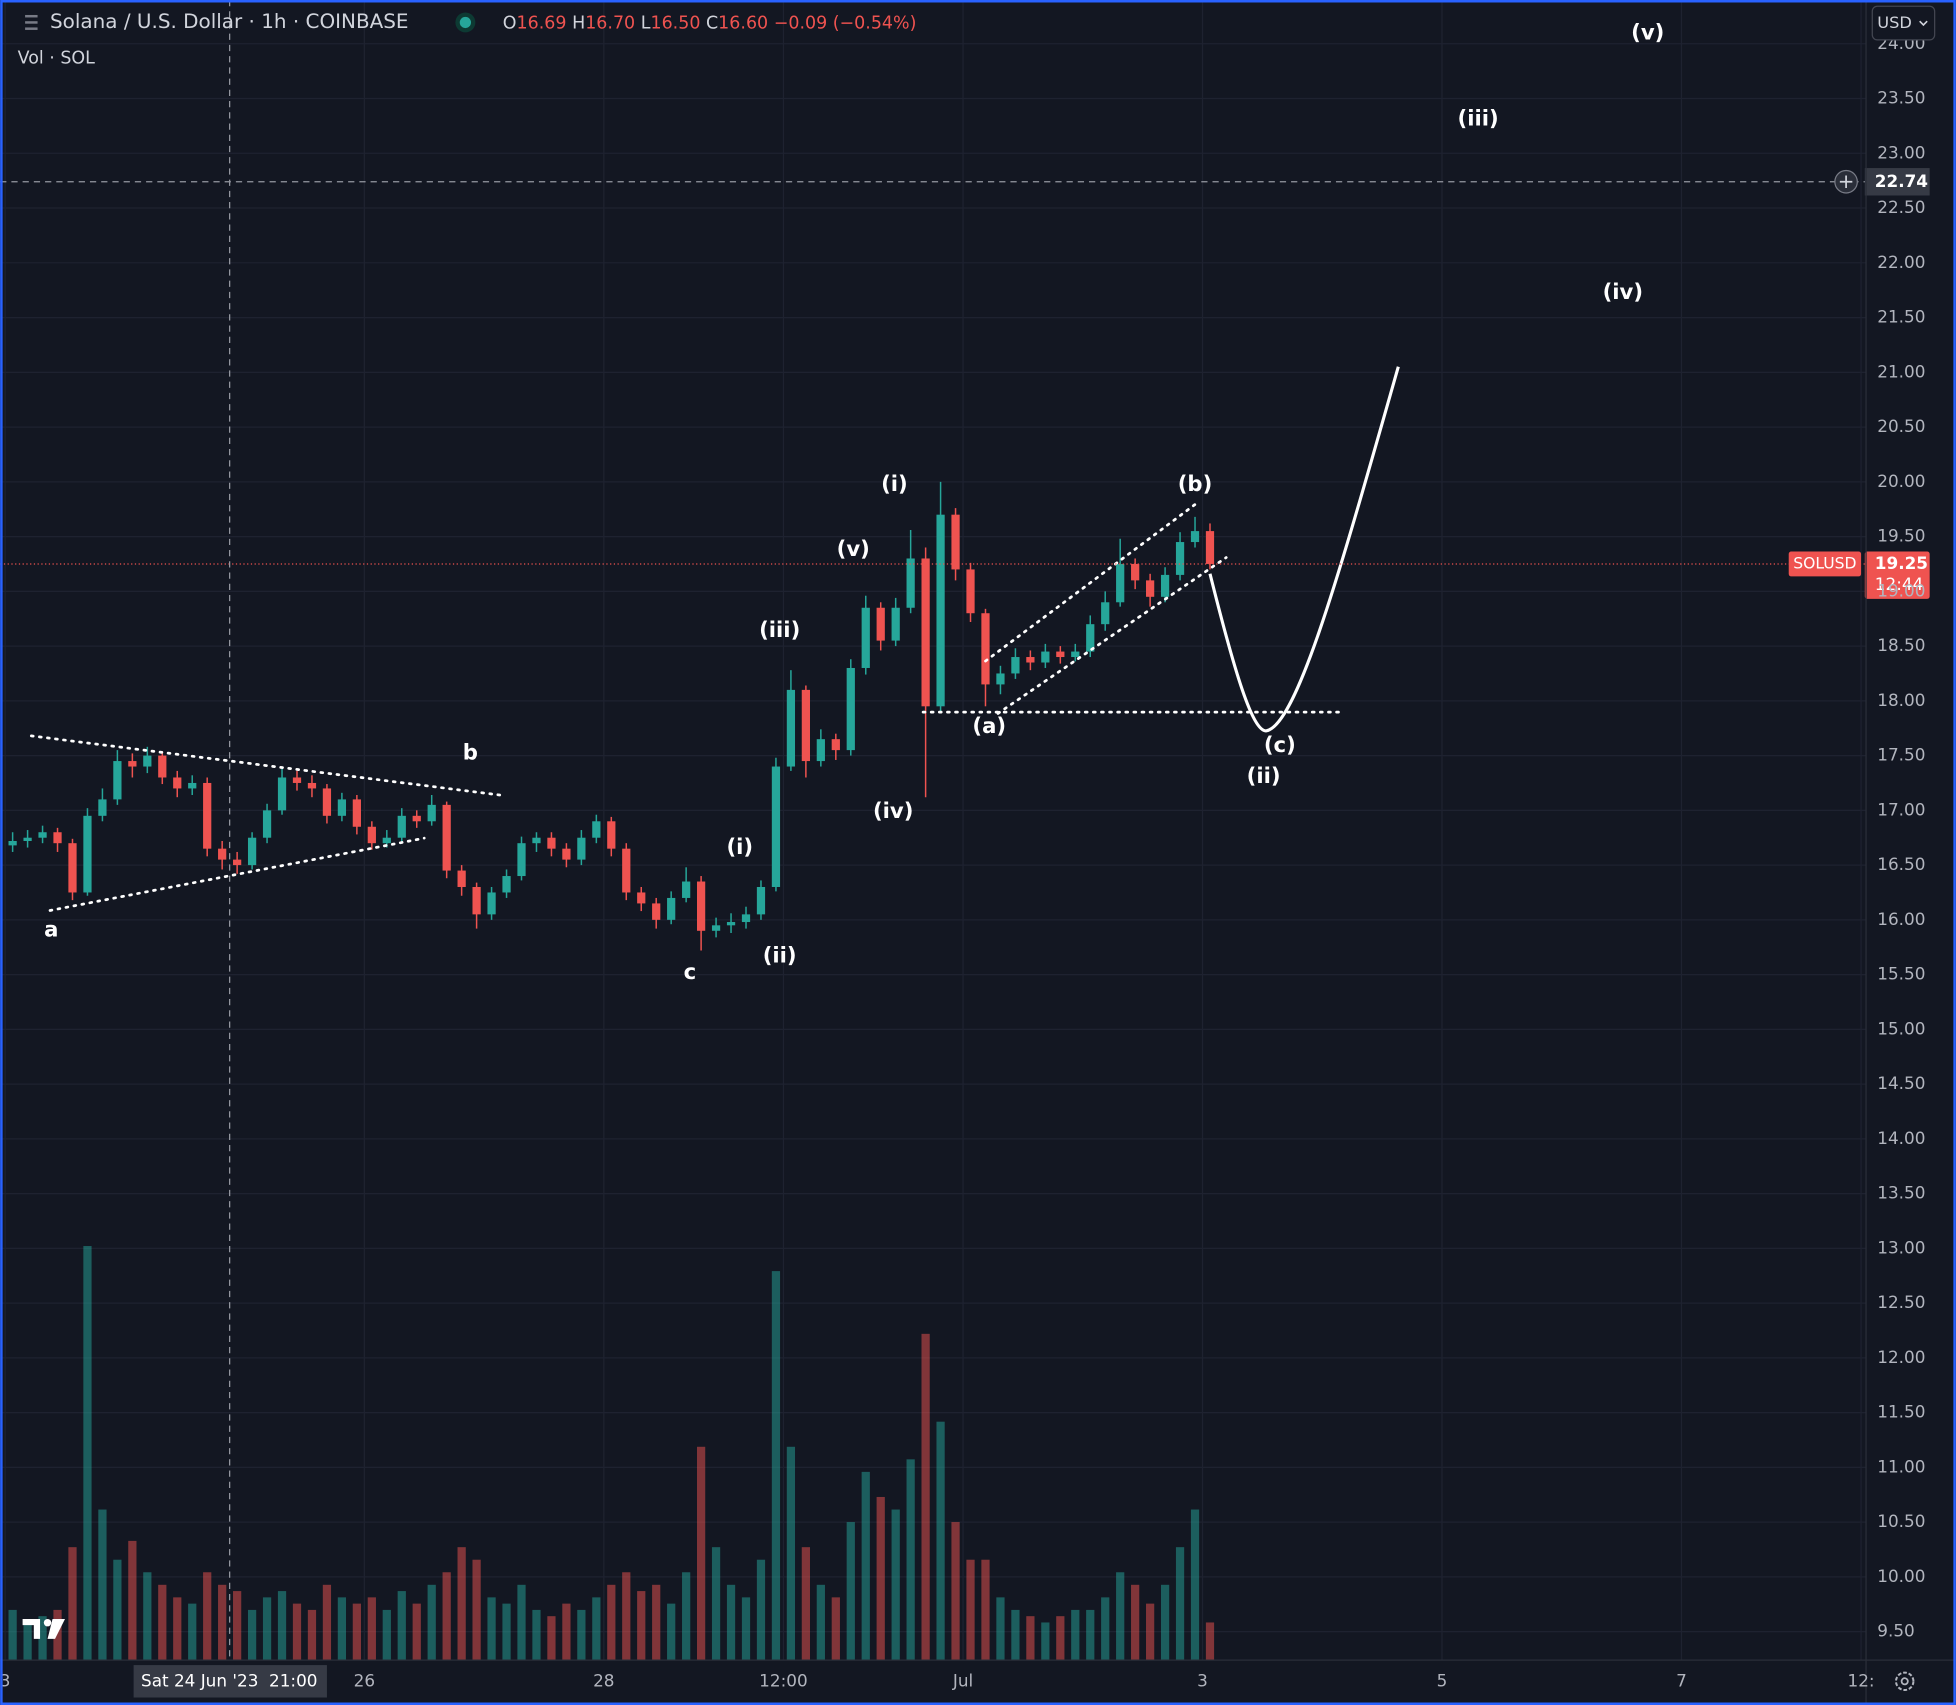  I want to click on y-tick-label: 14.50, so click(1901, 1083).